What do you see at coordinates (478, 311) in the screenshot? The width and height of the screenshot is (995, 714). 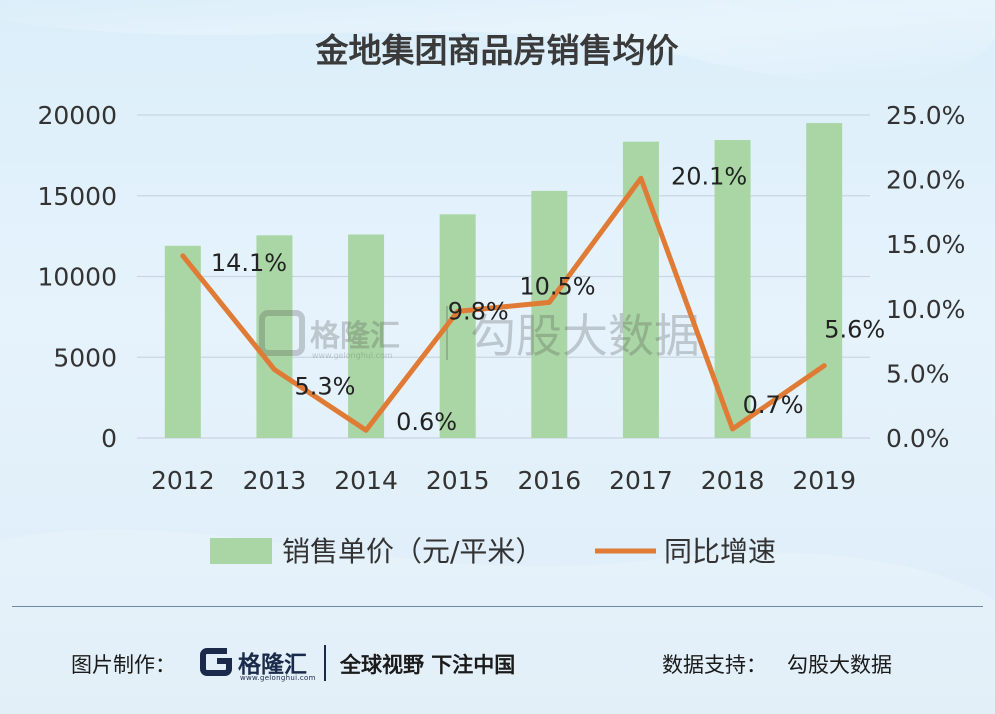 I see `data-label-2015: 9.8%` at bounding box center [478, 311].